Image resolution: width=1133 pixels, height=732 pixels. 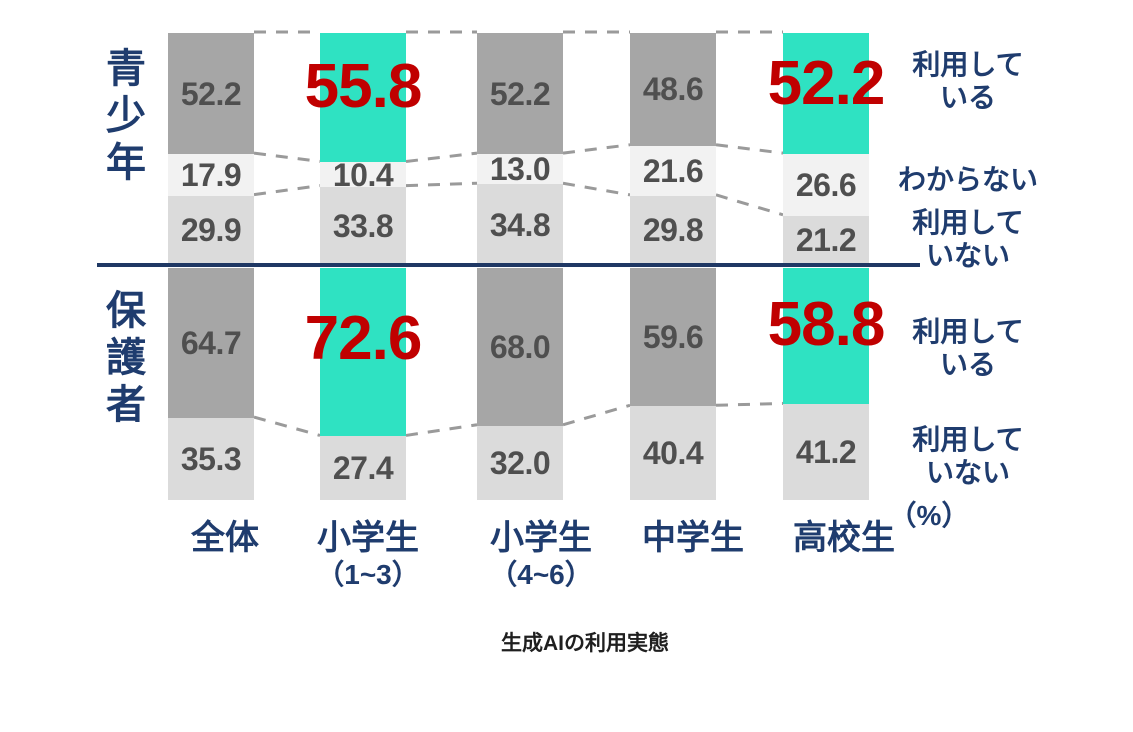 I want to click on panel-label-youth: 青少年, so click(x=126, y=116).